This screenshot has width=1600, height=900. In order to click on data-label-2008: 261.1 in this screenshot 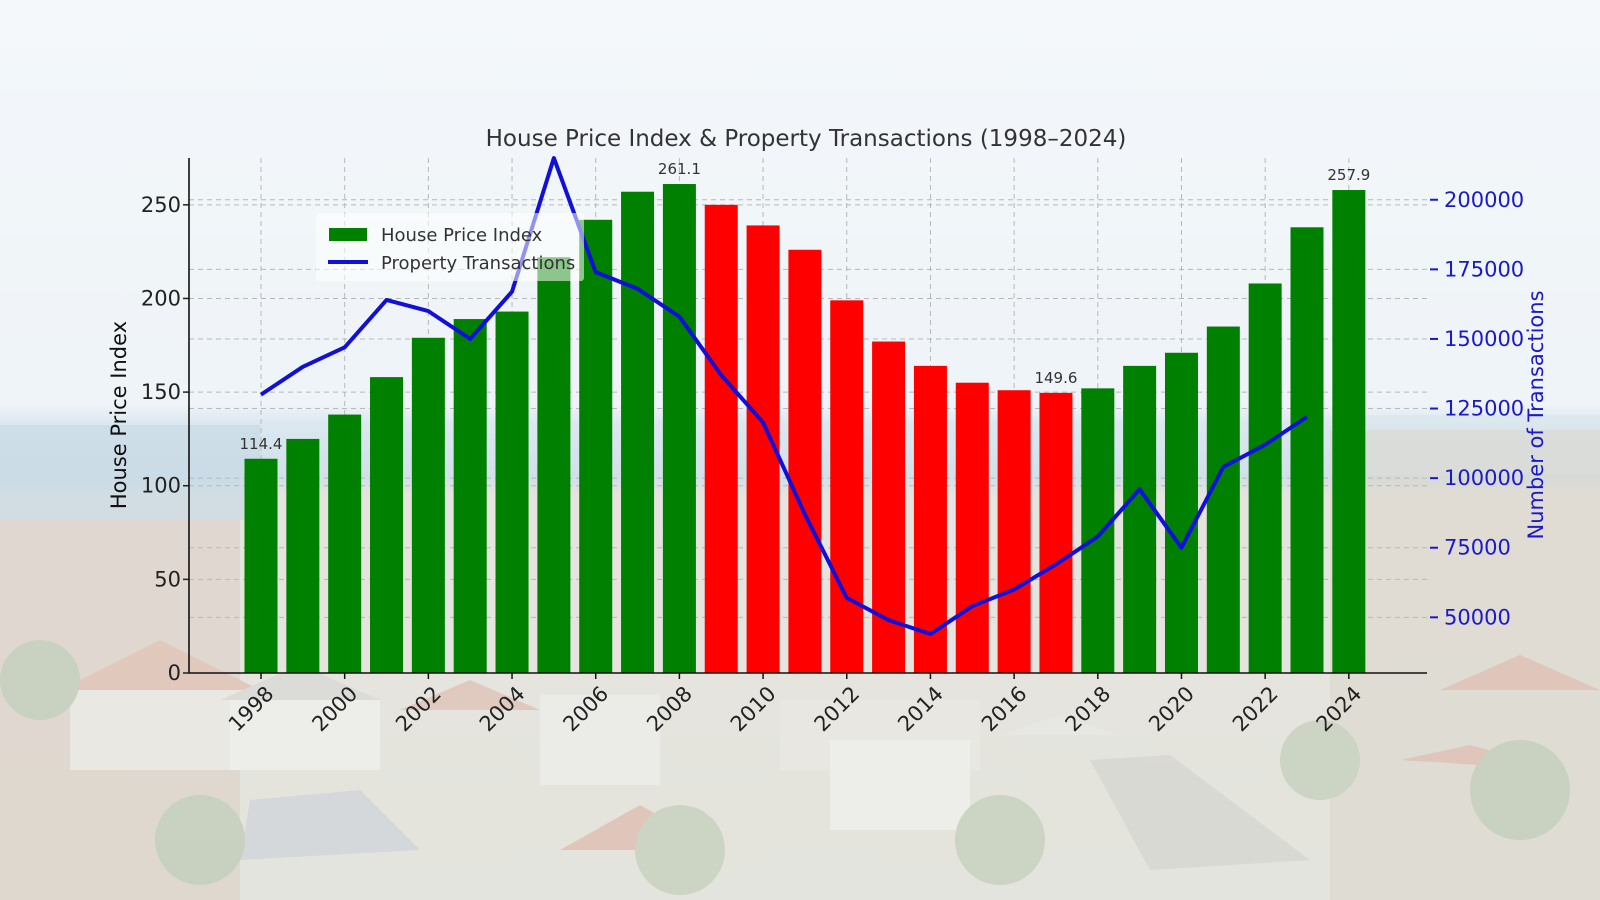, I will do `click(679, 169)`.